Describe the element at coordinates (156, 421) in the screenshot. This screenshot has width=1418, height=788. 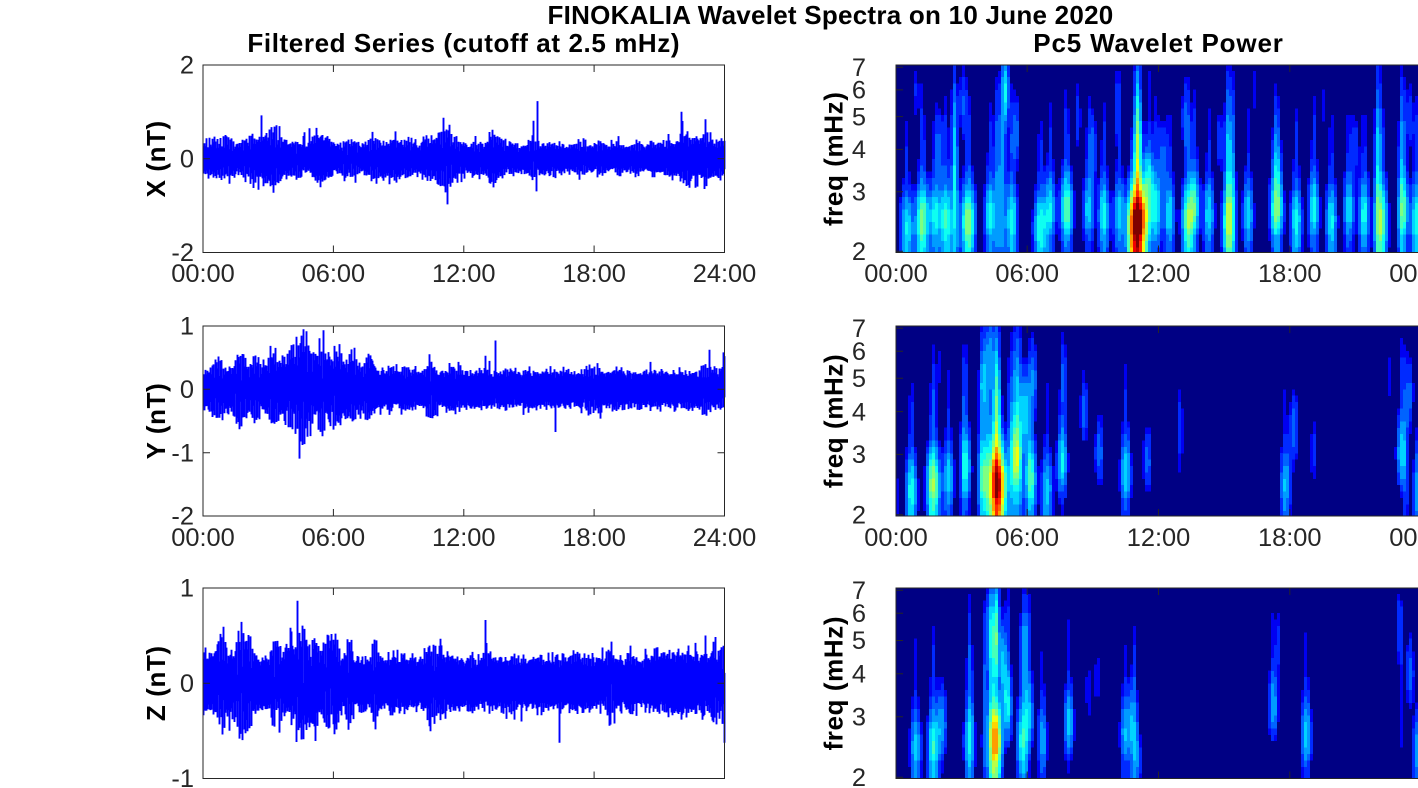
I see `svg-text: Y (nT)` at that location.